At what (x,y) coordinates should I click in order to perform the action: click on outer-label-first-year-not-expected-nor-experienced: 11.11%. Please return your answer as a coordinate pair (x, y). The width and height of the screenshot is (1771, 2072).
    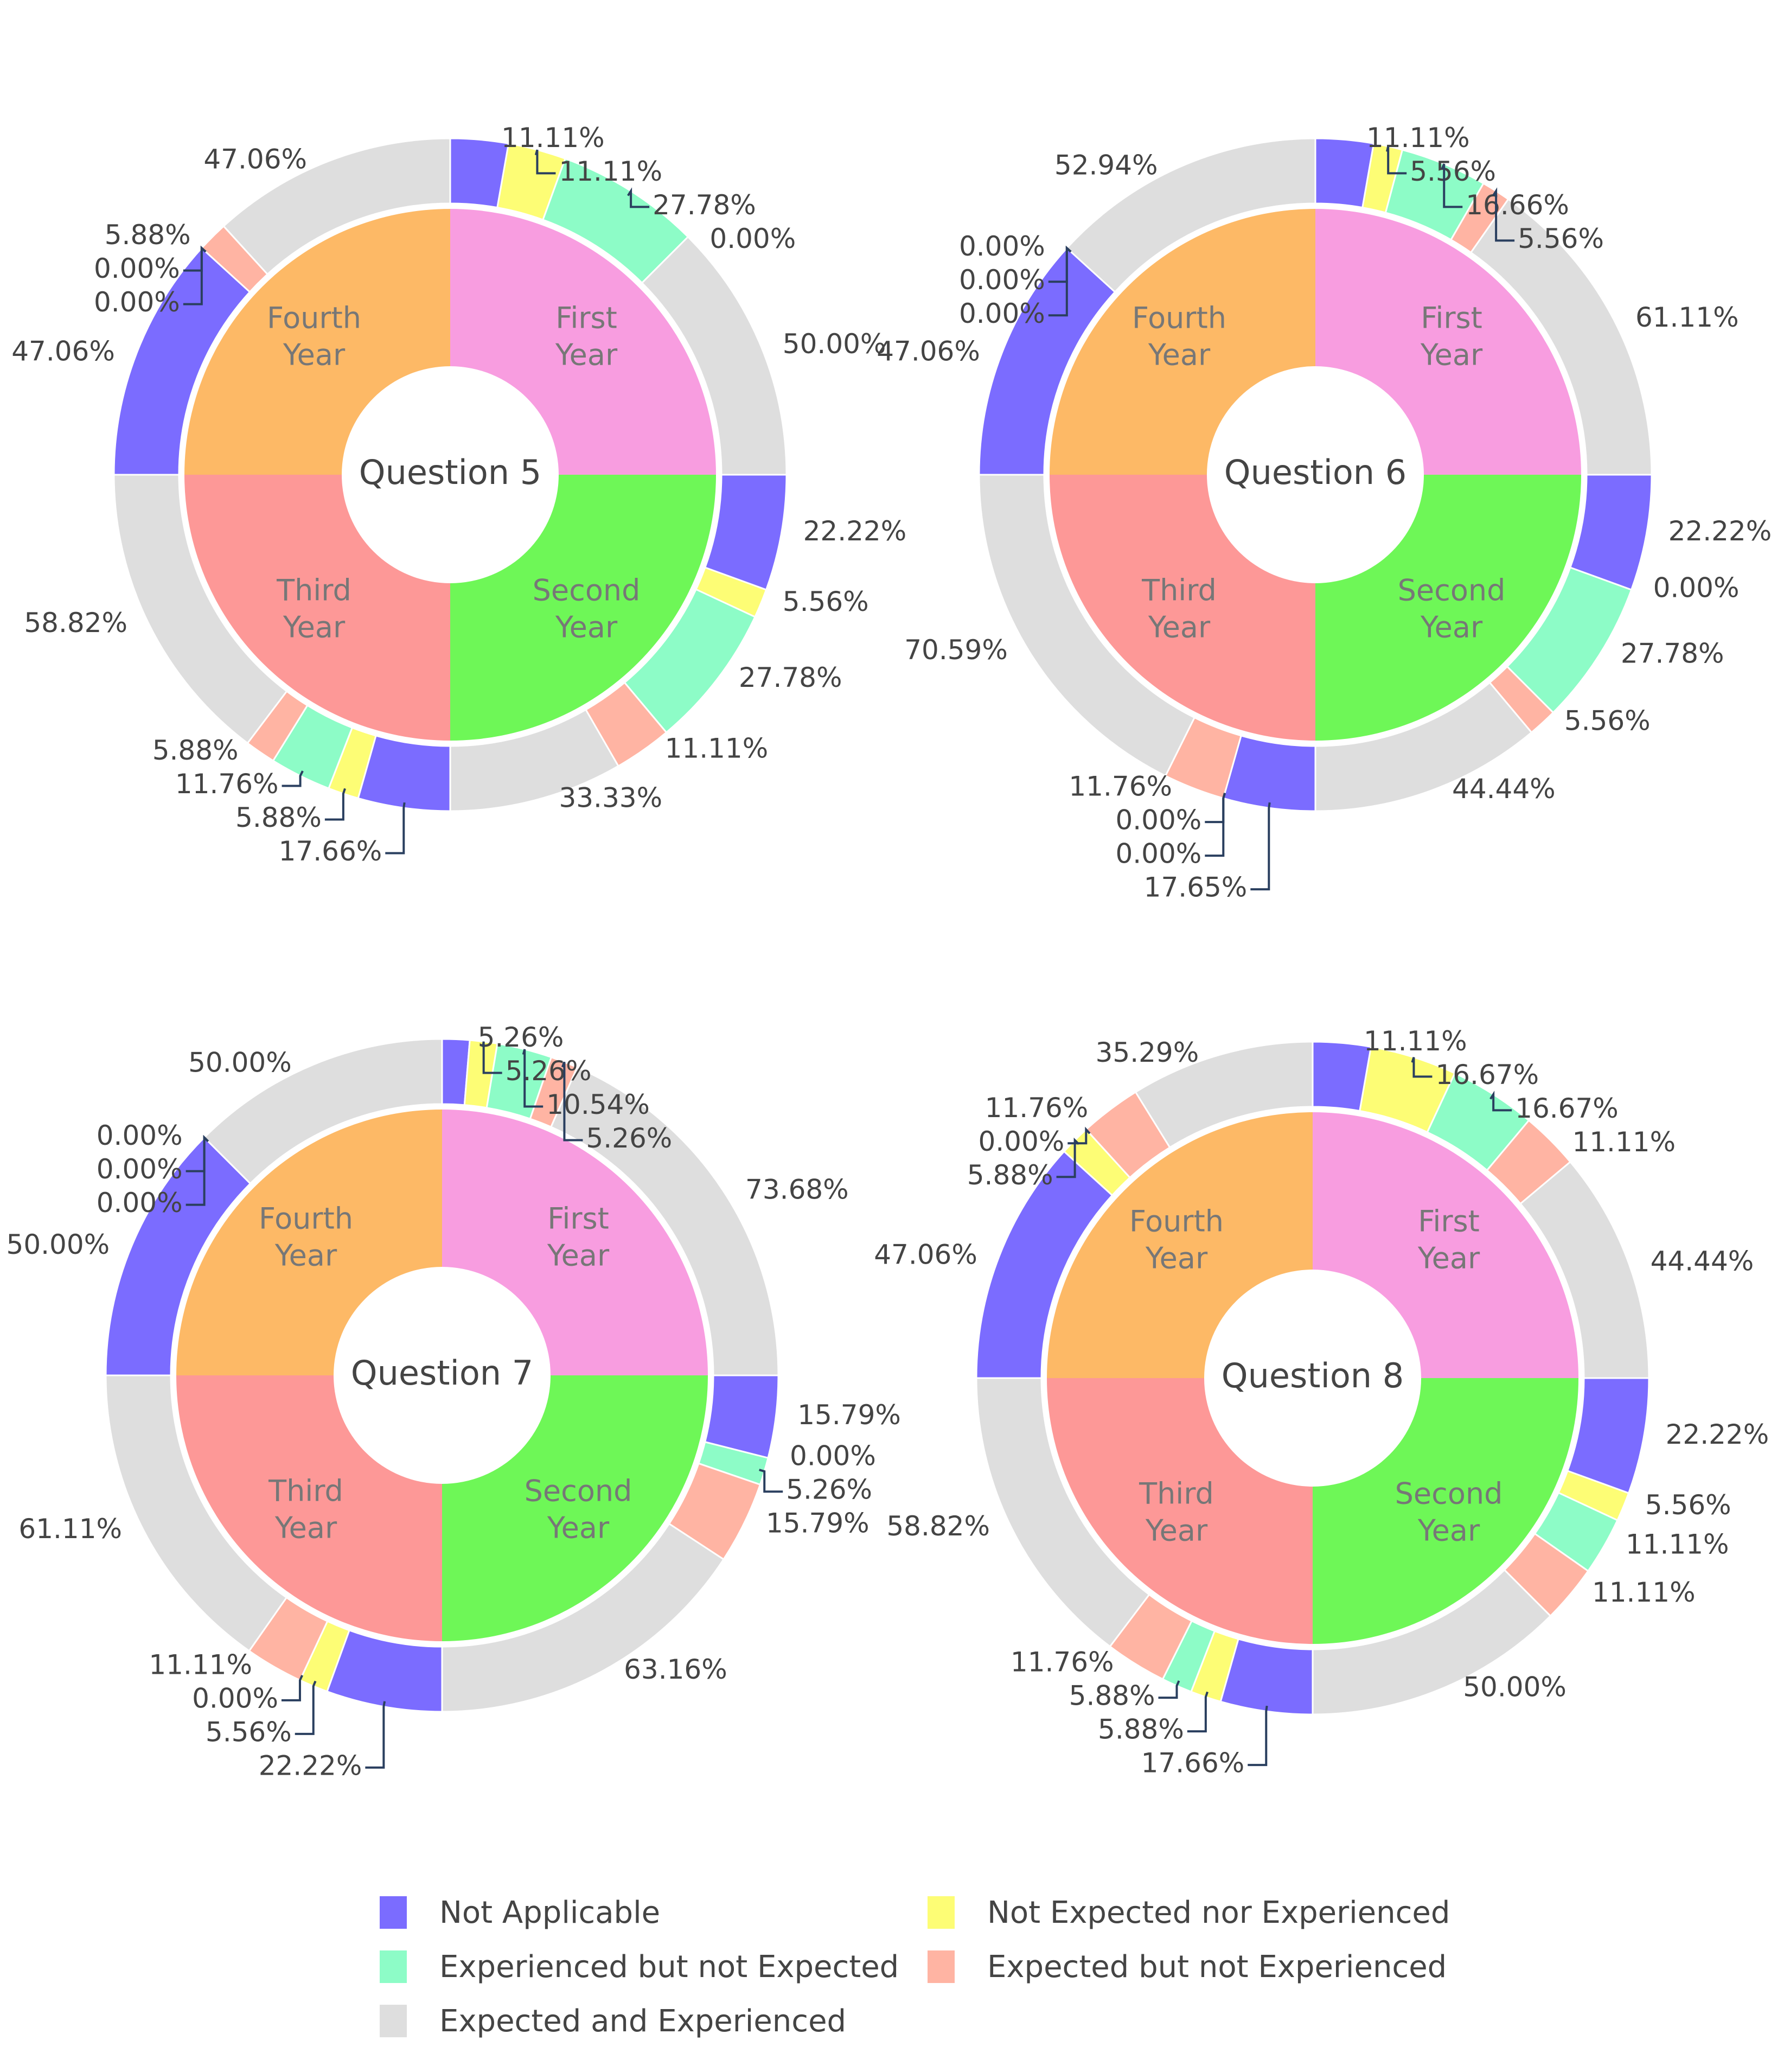
    Looking at the image, I should click on (610, 171).